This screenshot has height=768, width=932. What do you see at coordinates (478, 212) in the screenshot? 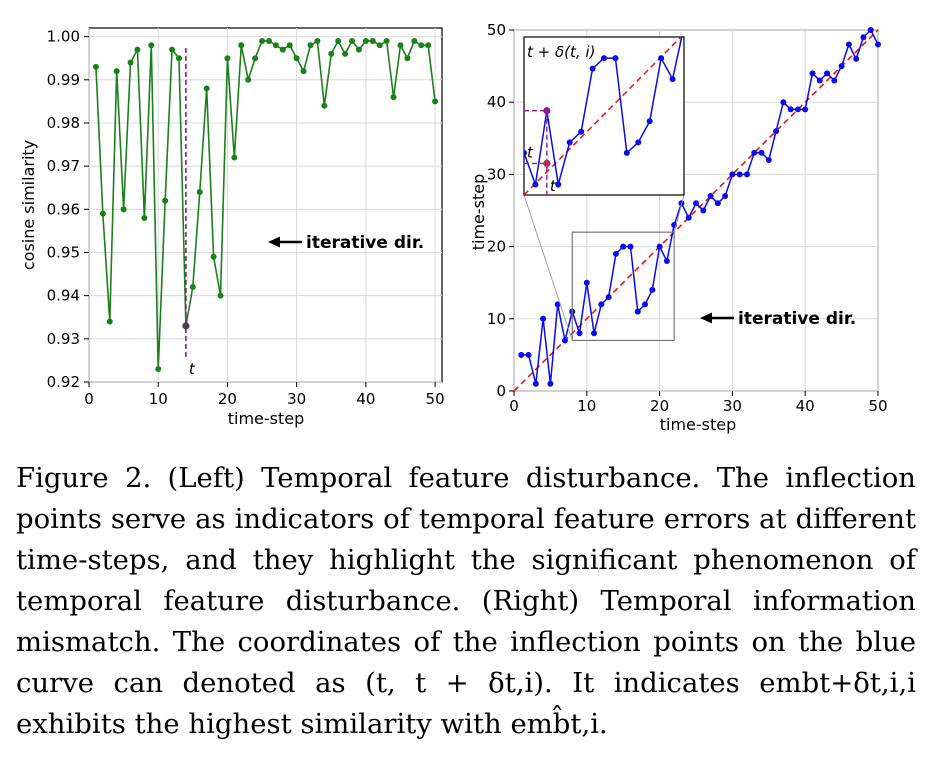
I see `right-y-axis-label: time-step` at bounding box center [478, 212].